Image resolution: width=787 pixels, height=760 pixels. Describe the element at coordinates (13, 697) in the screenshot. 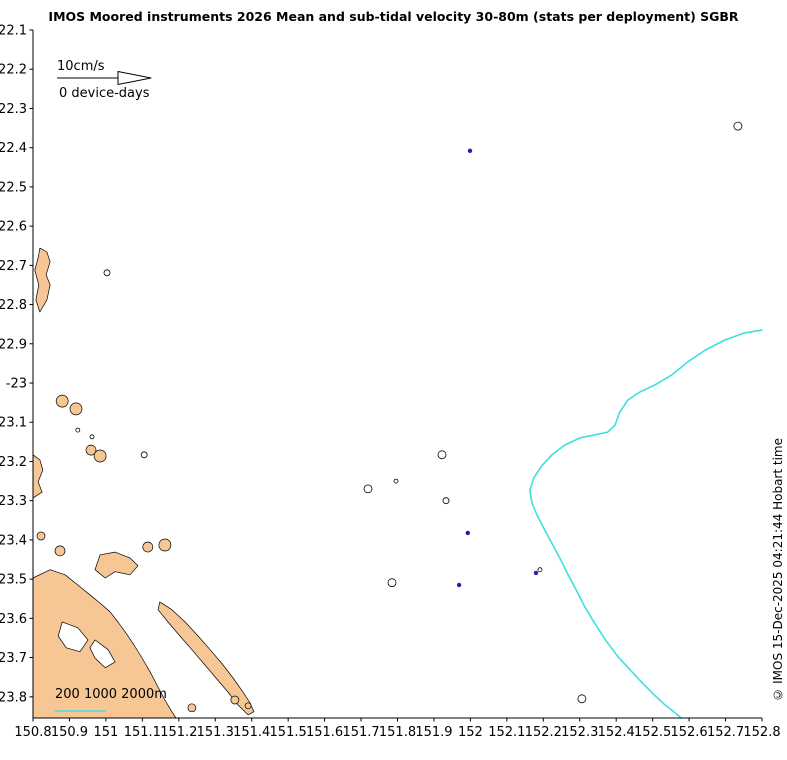

I see `y-tick-label: 23.8` at that location.